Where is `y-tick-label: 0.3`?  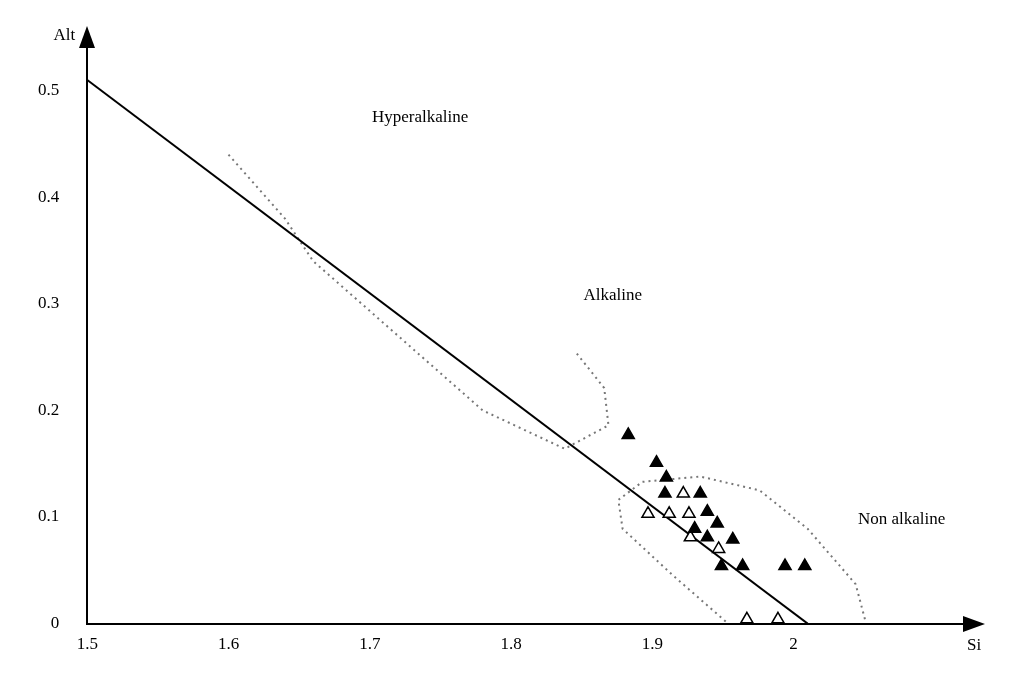
y-tick-label: 0.3 is located at coordinates (49, 303).